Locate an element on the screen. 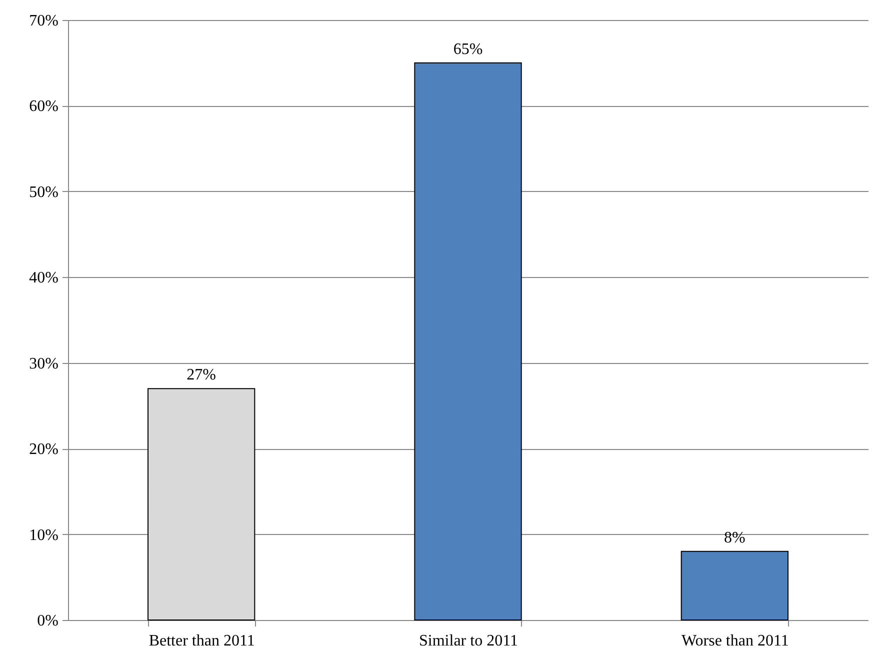 Image resolution: width=894 pixels, height=660 pixels. y-tick-label: 40% is located at coordinates (43, 278).